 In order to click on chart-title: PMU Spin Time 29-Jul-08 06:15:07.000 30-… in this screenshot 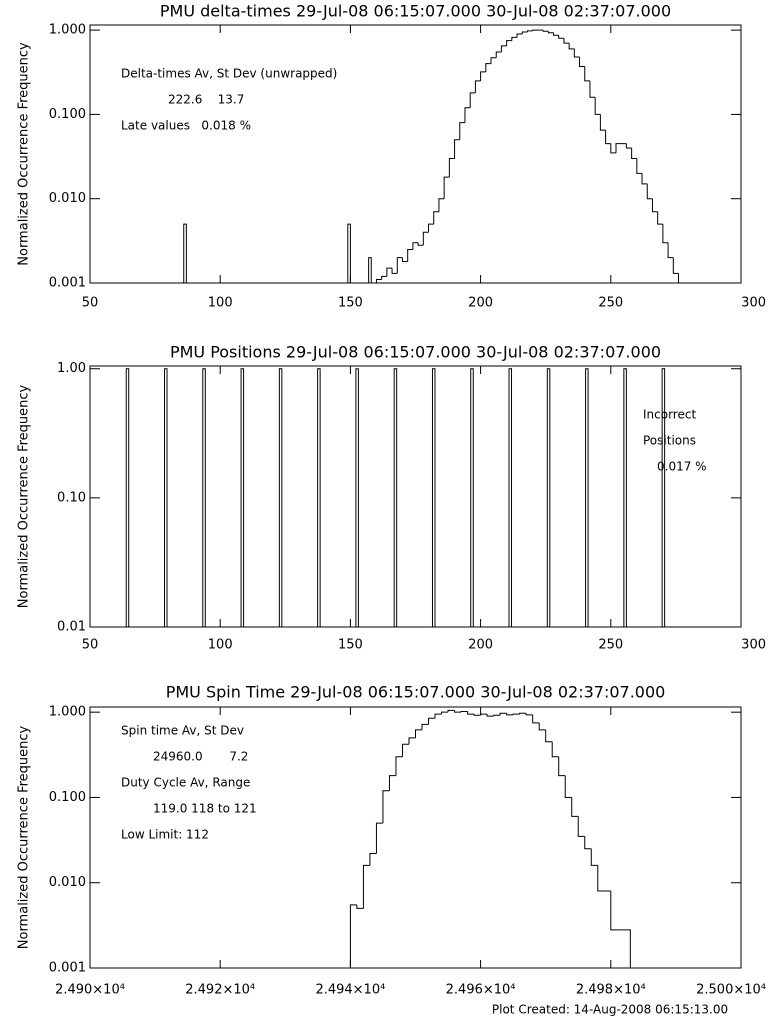, I will do `click(416, 692)`.